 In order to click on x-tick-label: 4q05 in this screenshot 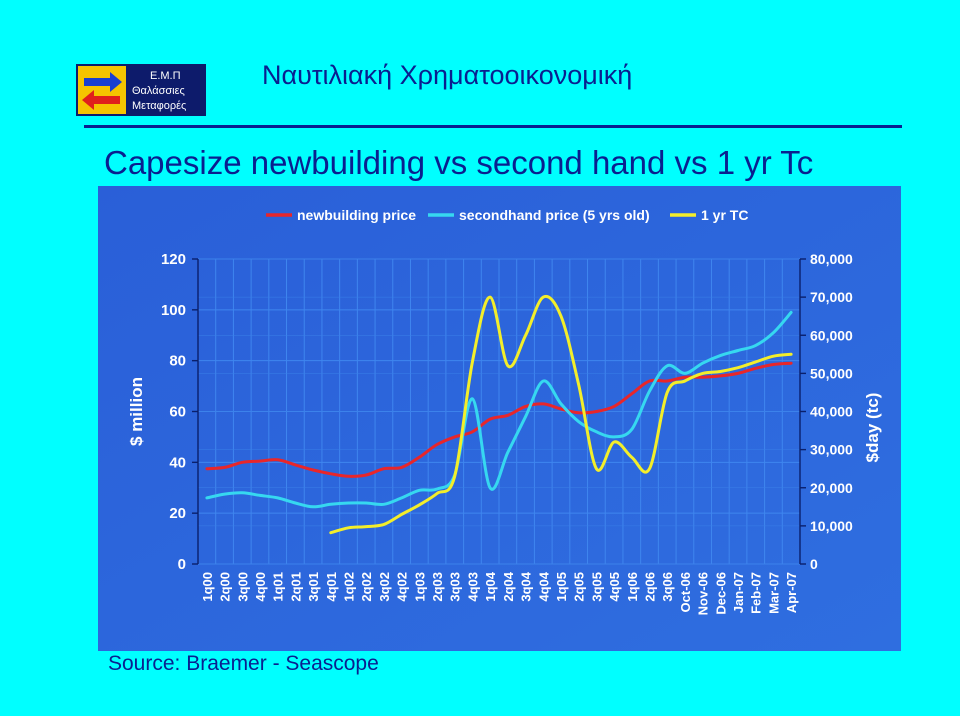, I will do `click(614, 587)`.